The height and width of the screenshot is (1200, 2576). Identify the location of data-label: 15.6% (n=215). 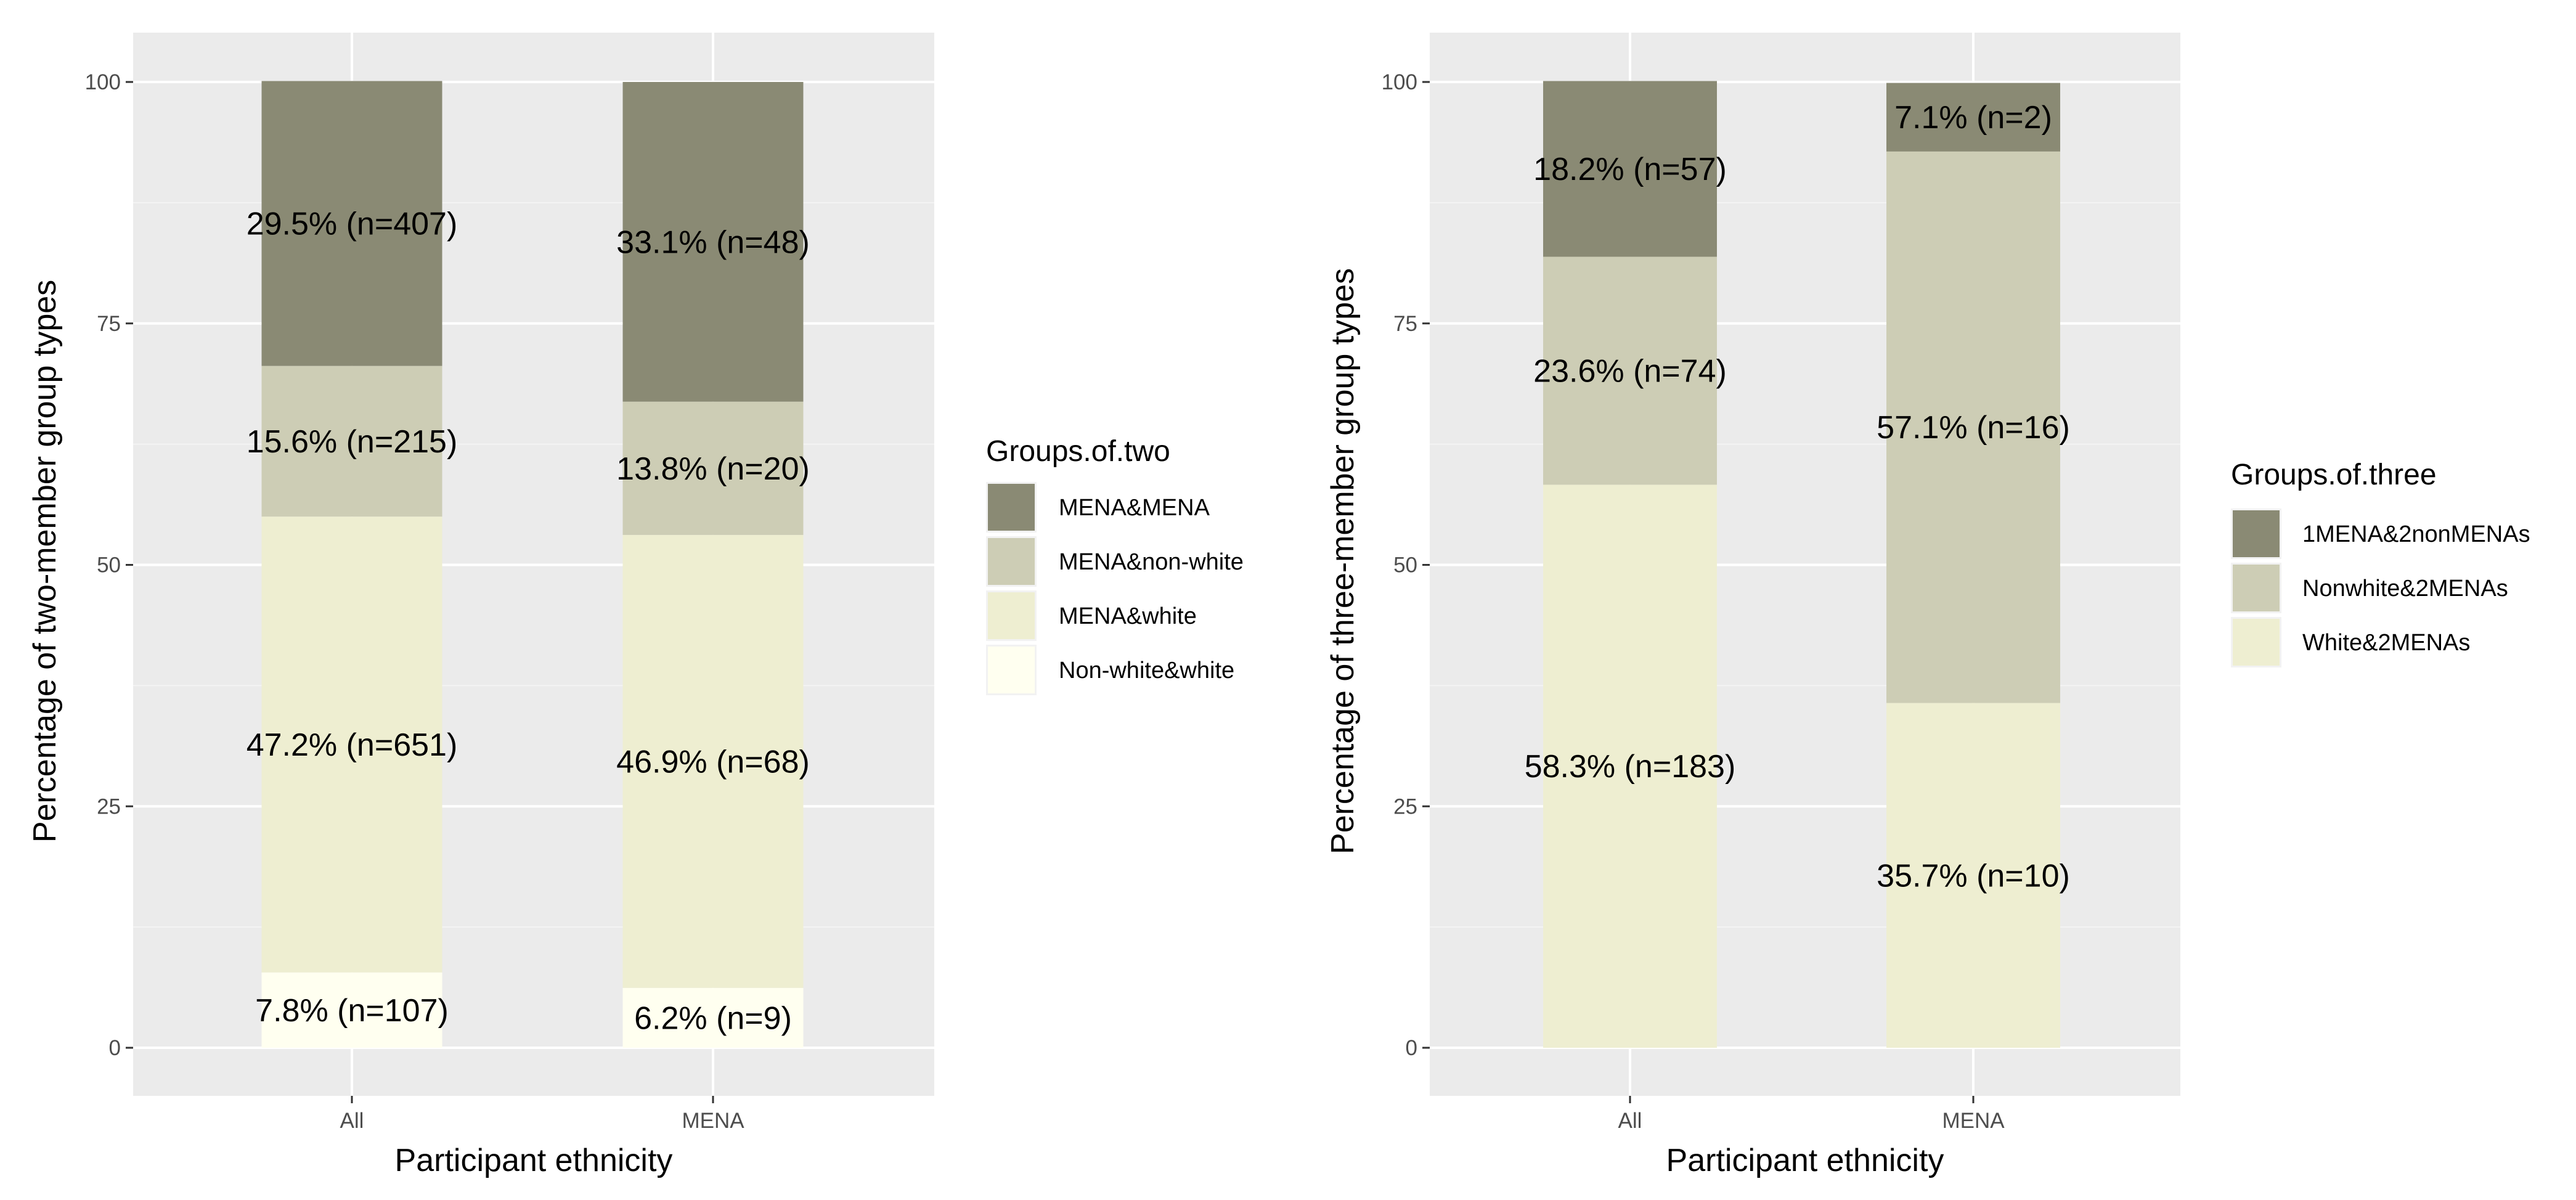
(352, 442).